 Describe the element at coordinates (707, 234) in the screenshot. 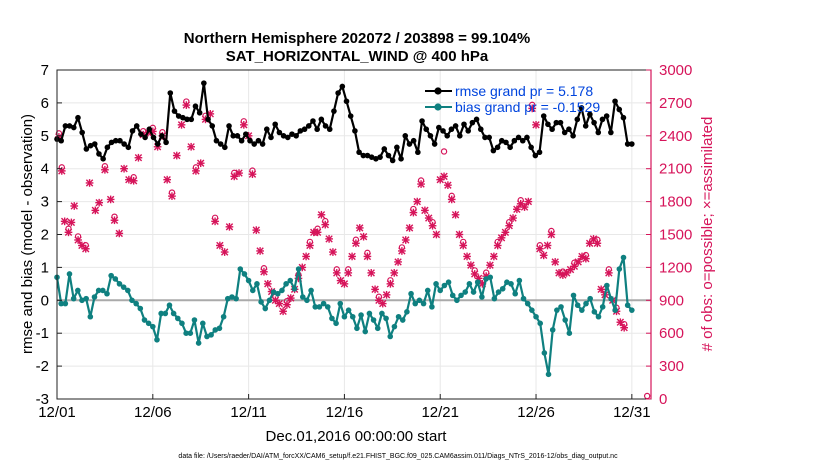

I see `y-axis-right-label: # of obs: o=possible; ×=assimilated` at that location.